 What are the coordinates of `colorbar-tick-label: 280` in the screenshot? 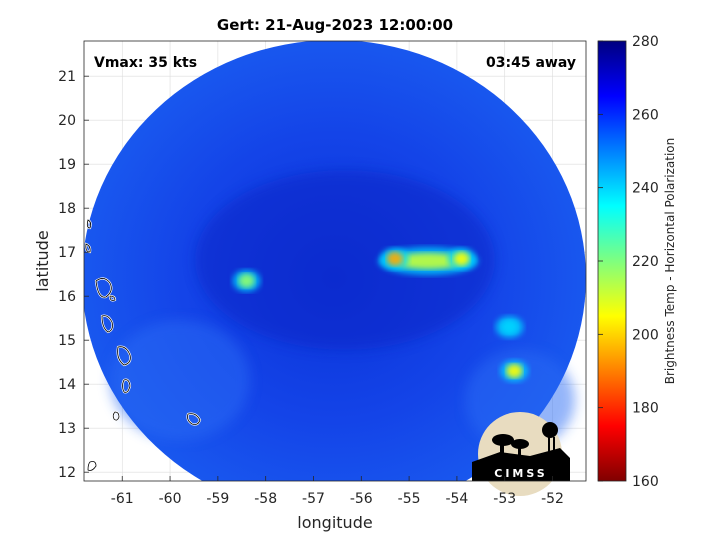 It's located at (645, 42).